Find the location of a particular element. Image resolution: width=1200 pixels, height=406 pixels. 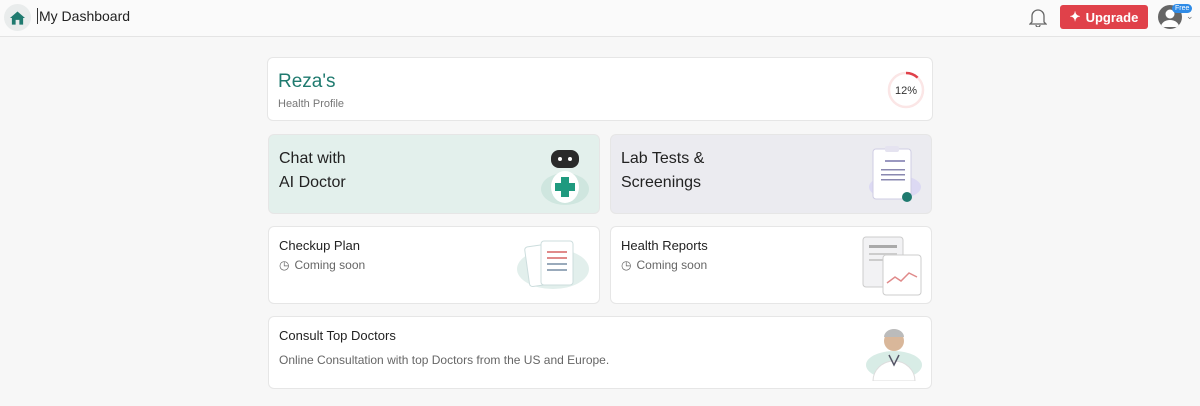

profile-subtitle: Health Profile is located at coordinates (311, 104).